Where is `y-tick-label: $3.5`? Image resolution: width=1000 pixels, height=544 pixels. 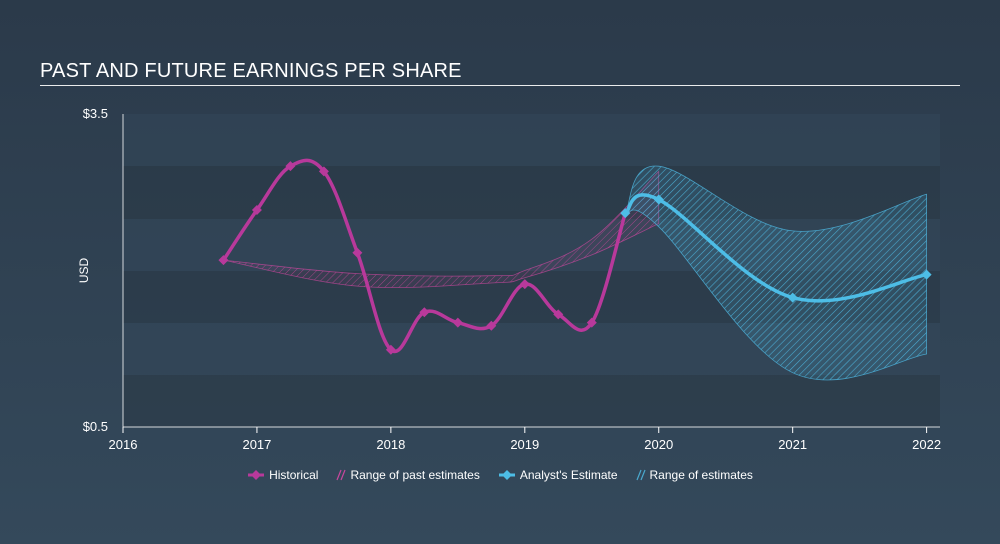
y-tick-label: $3.5 is located at coordinates (95, 113).